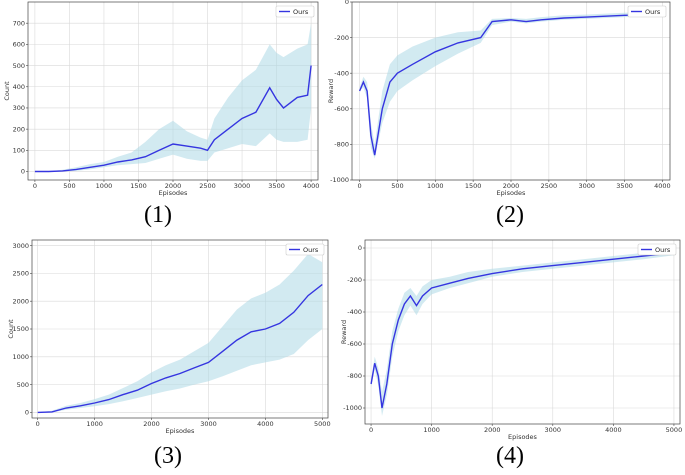 Image resolution: width=685 pixels, height=475 pixels. What do you see at coordinates (158, 215) in the screenshot?
I see `caption-1: (1)` at bounding box center [158, 215].